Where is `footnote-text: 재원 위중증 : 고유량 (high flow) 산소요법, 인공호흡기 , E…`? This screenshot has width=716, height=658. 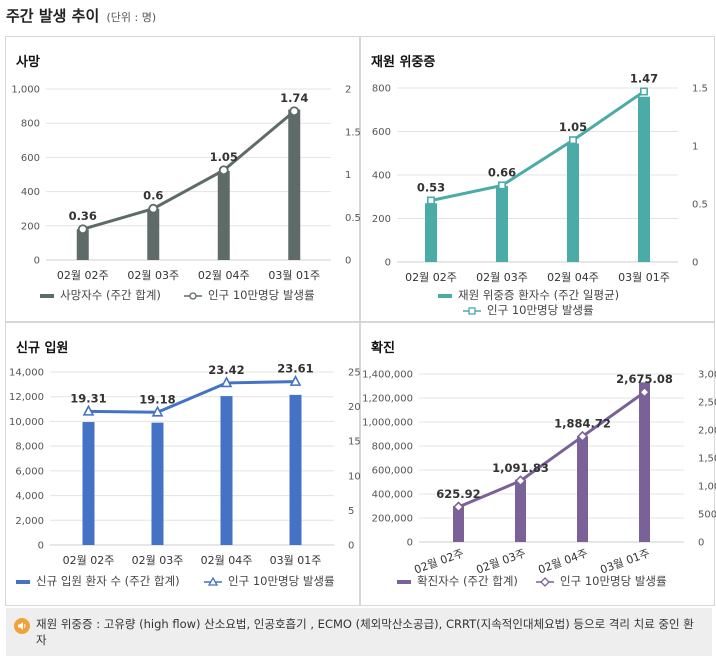 footnote-text: 재원 위중증 : 고유량 (high flow) 산소요법, 인공호흡기 , E… is located at coordinates (365, 632).